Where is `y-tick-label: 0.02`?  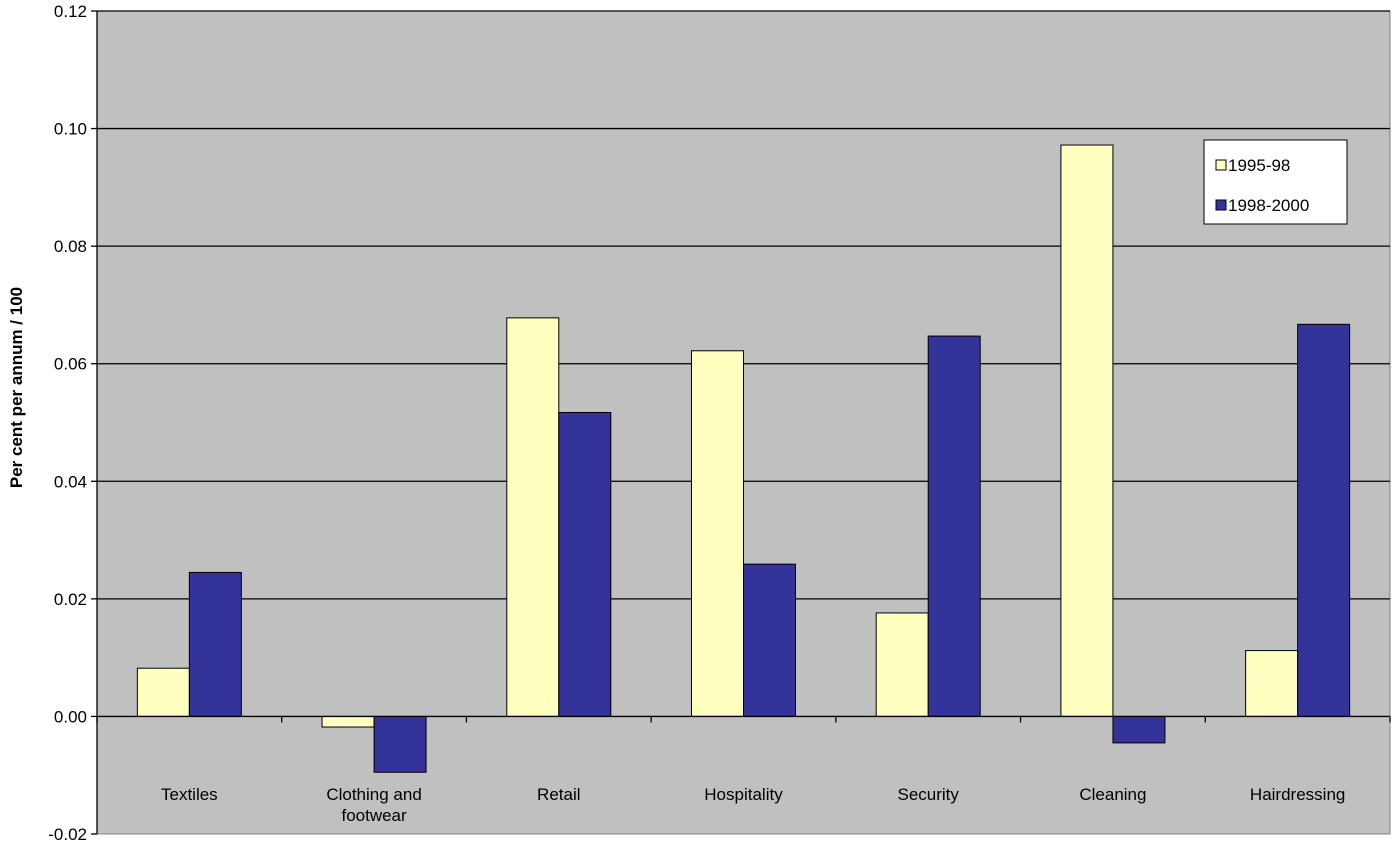 y-tick-label: 0.02 is located at coordinates (70, 599).